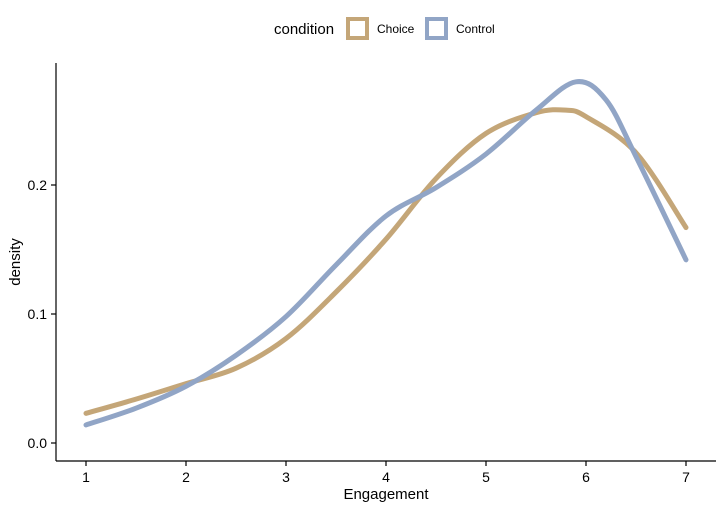 Image resolution: width=724 pixels, height=510 pixels. I want to click on y-axis-title: density, so click(15, 262).